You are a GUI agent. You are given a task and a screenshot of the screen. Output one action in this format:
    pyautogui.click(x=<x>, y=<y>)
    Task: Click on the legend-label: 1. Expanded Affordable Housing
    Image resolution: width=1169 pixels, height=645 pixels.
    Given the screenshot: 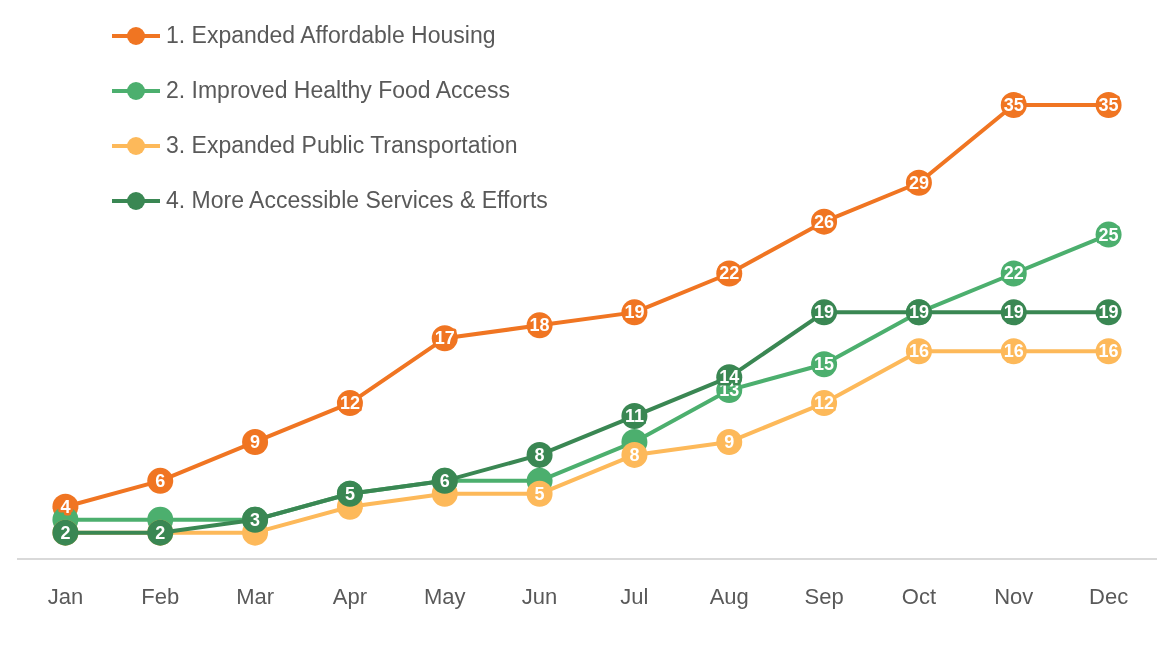 What is the action you would take?
    pyautogui.click(x=331, y=35)
    